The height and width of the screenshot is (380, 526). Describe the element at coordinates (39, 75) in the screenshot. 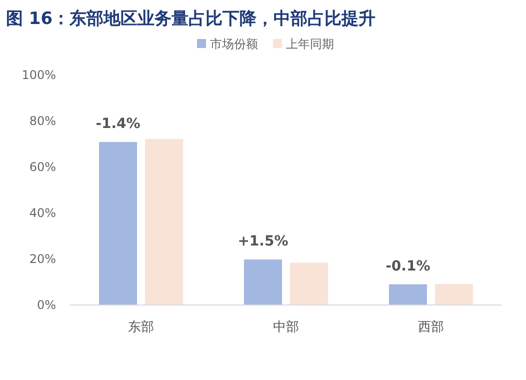

I see `y-tick-label: 100%` at that location.